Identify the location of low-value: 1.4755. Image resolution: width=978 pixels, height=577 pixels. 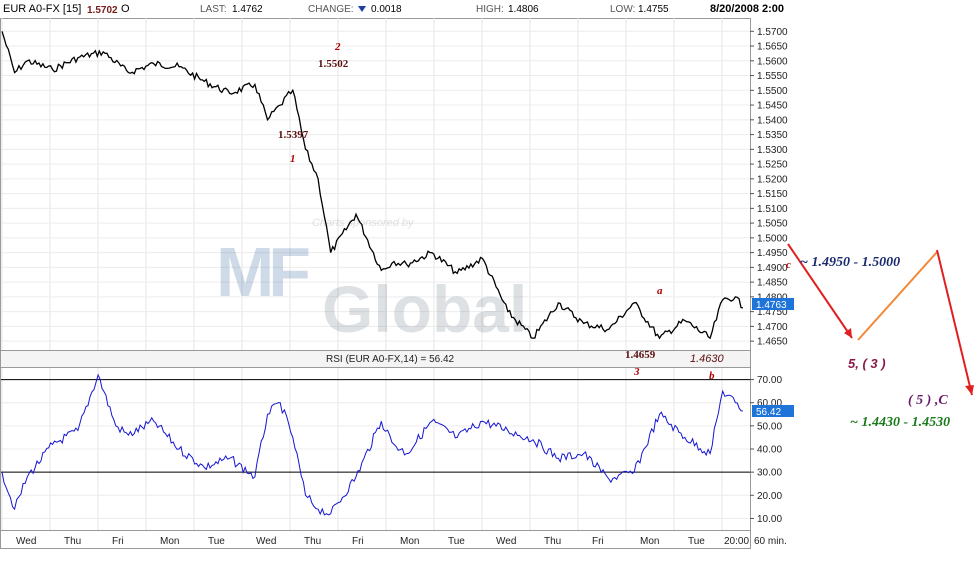
(653, 9).